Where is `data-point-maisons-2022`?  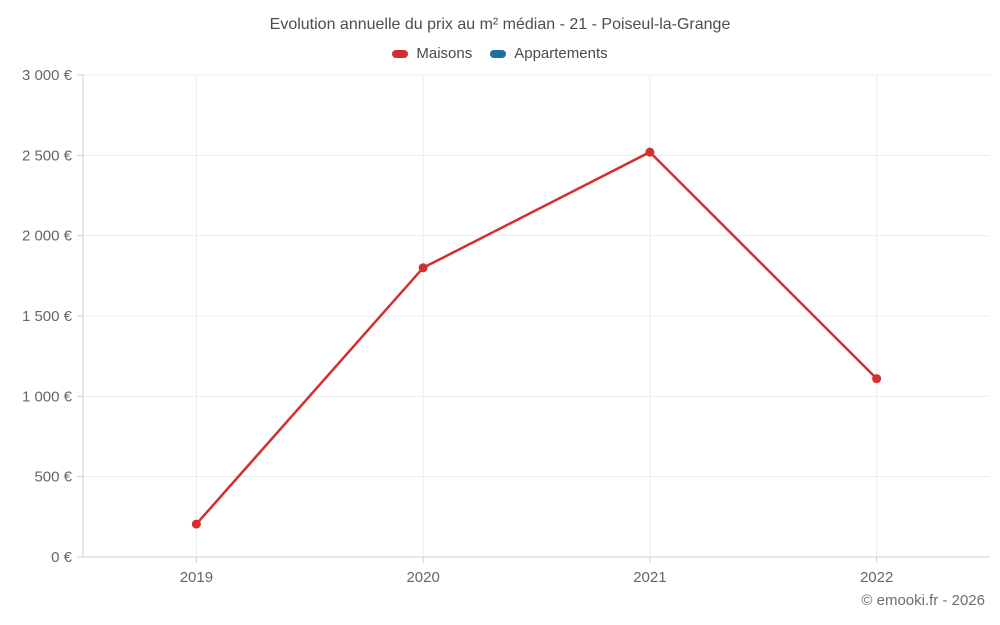 data-point-maisons-2022 is located at coordinates (877, 379).